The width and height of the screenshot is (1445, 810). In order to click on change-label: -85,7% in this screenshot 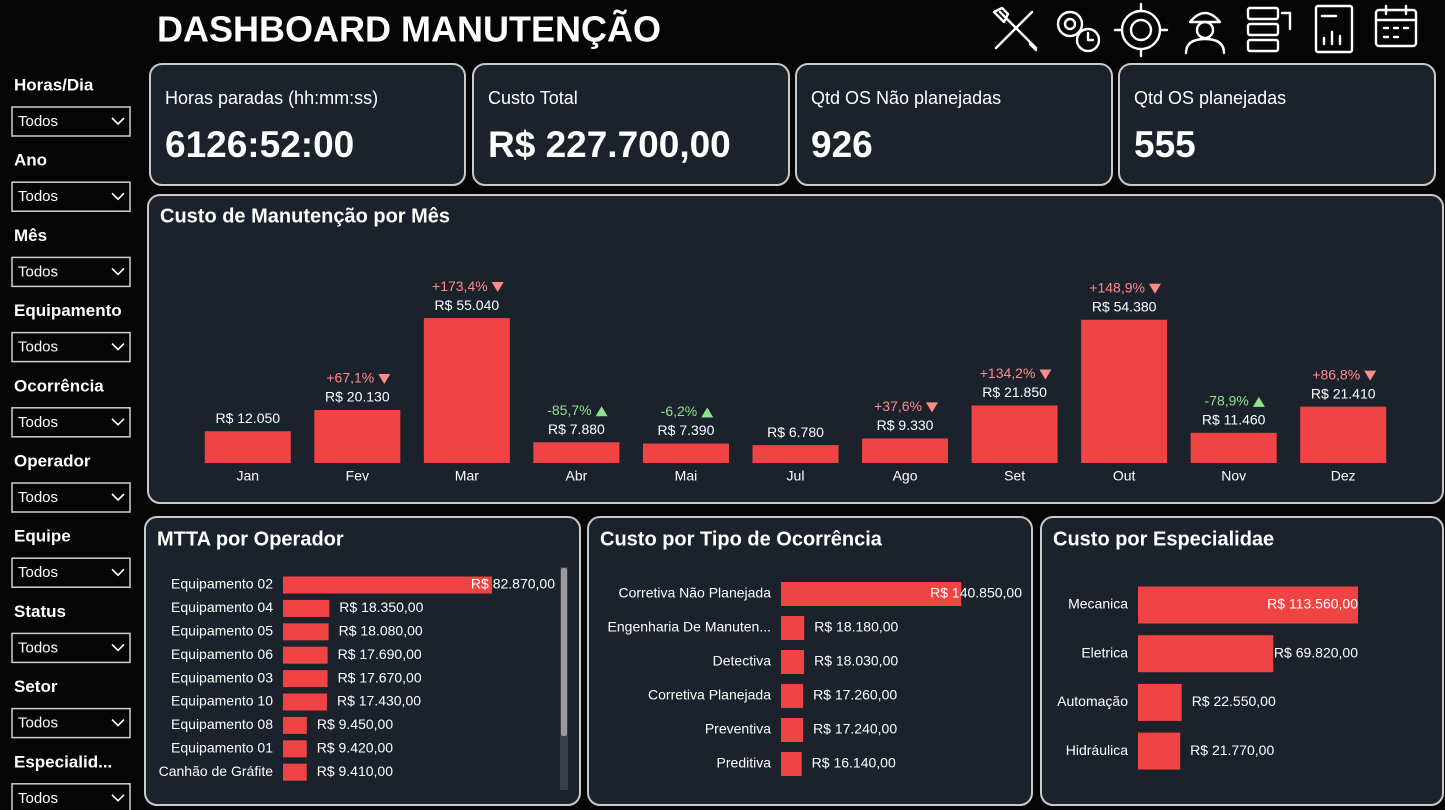, I will do `click(569, 410)`.